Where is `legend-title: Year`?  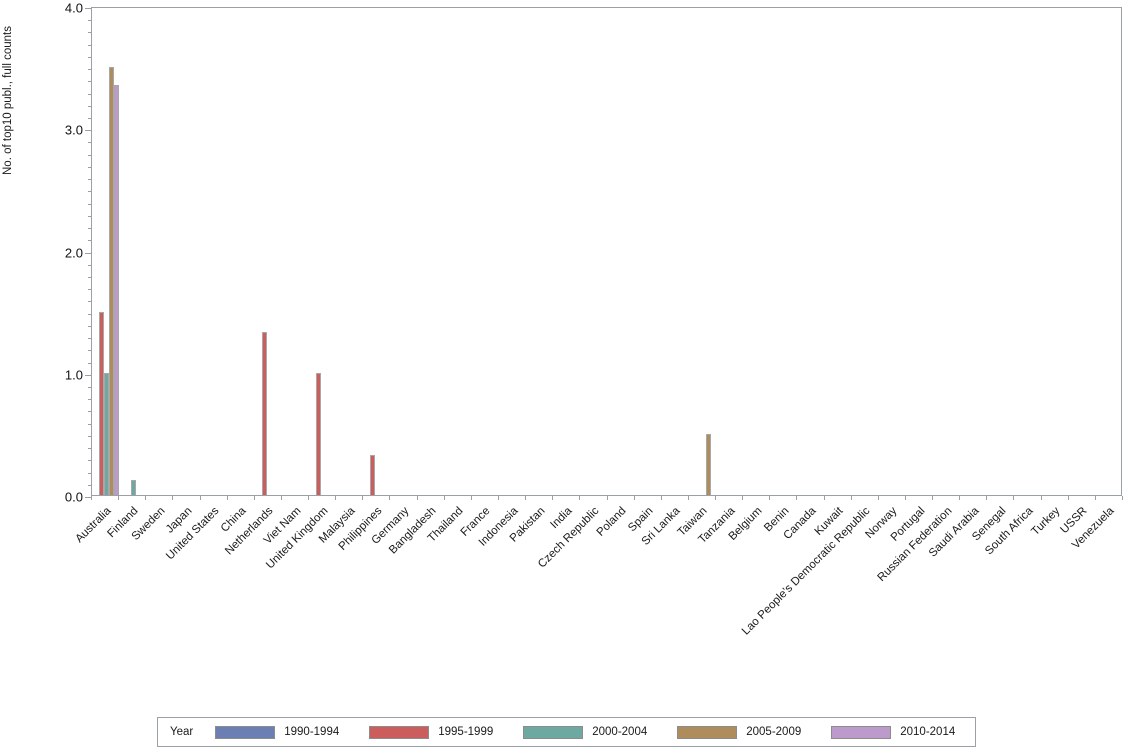 legend-title: Year is located at coordinates (182, 732).